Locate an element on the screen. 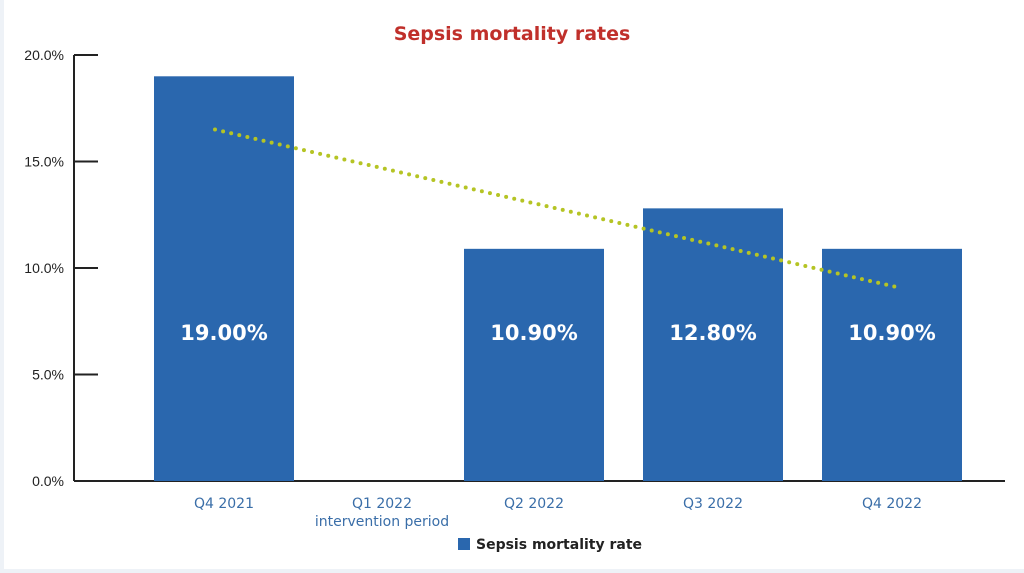  y-tick-label: 15.0% is located at coordinates (44, 162).